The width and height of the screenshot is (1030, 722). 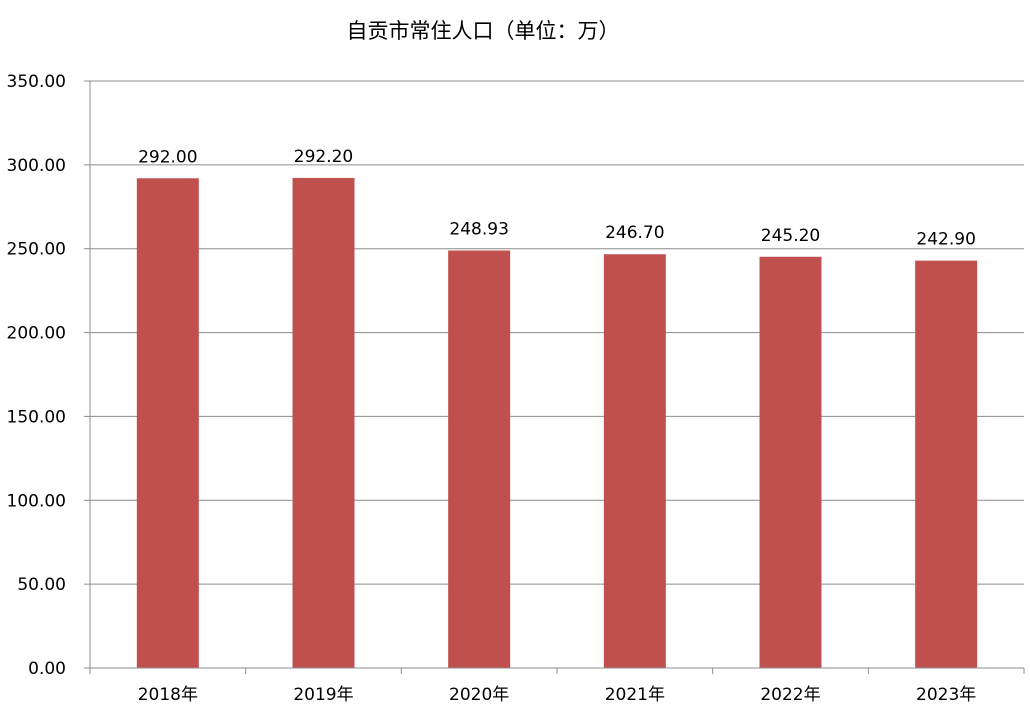 I want to click on data-label: 242.90, so click(x=945, y=240).